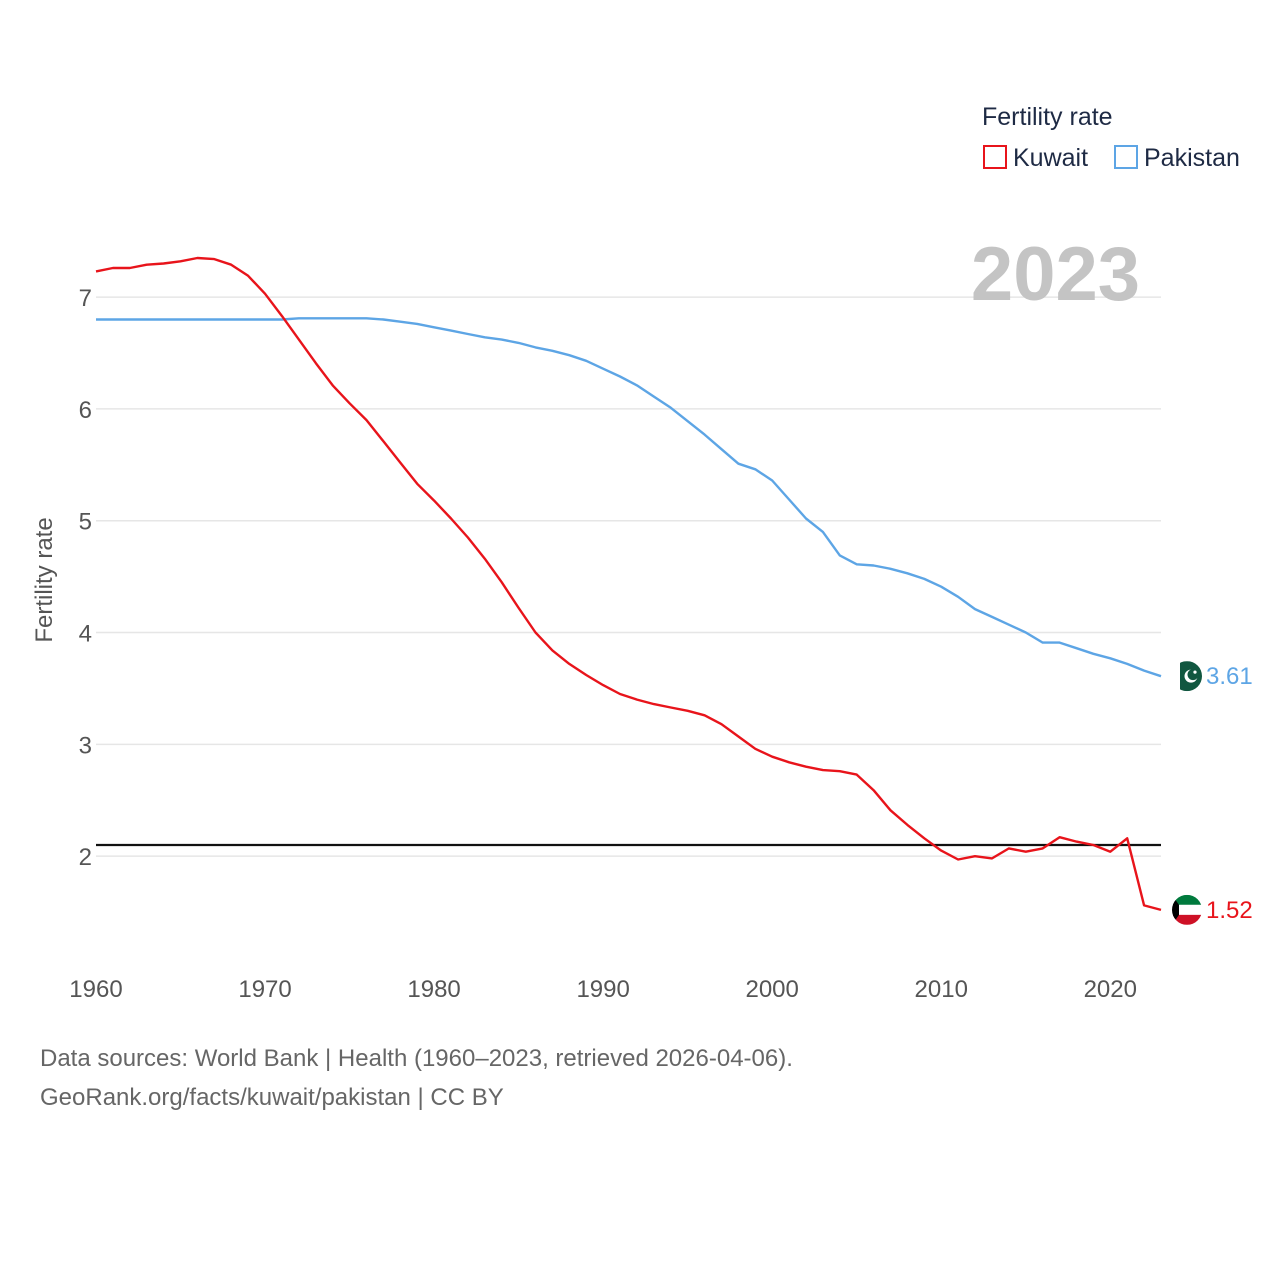 The width and height of the screenshot is (1280, 1280). What do you see at coordinates (1047, 117) in the screenshot?
I see `legend-title: Fertility rate` at bounding box center [1047, 117].